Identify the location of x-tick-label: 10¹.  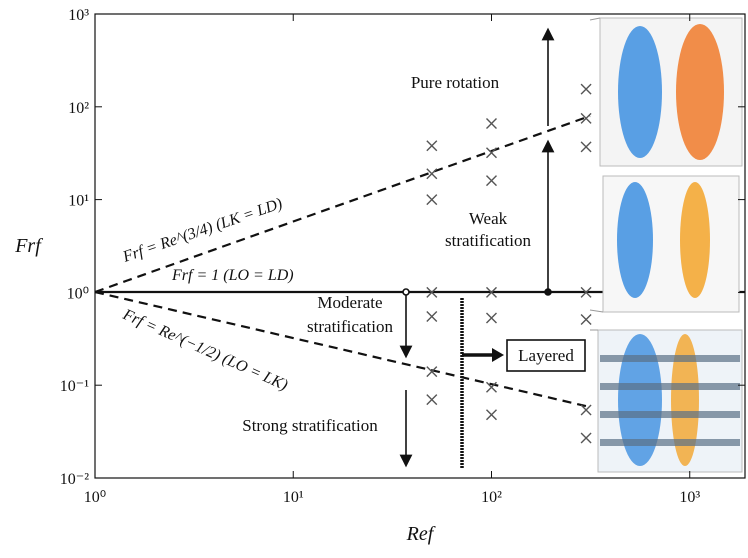
(293, 497).